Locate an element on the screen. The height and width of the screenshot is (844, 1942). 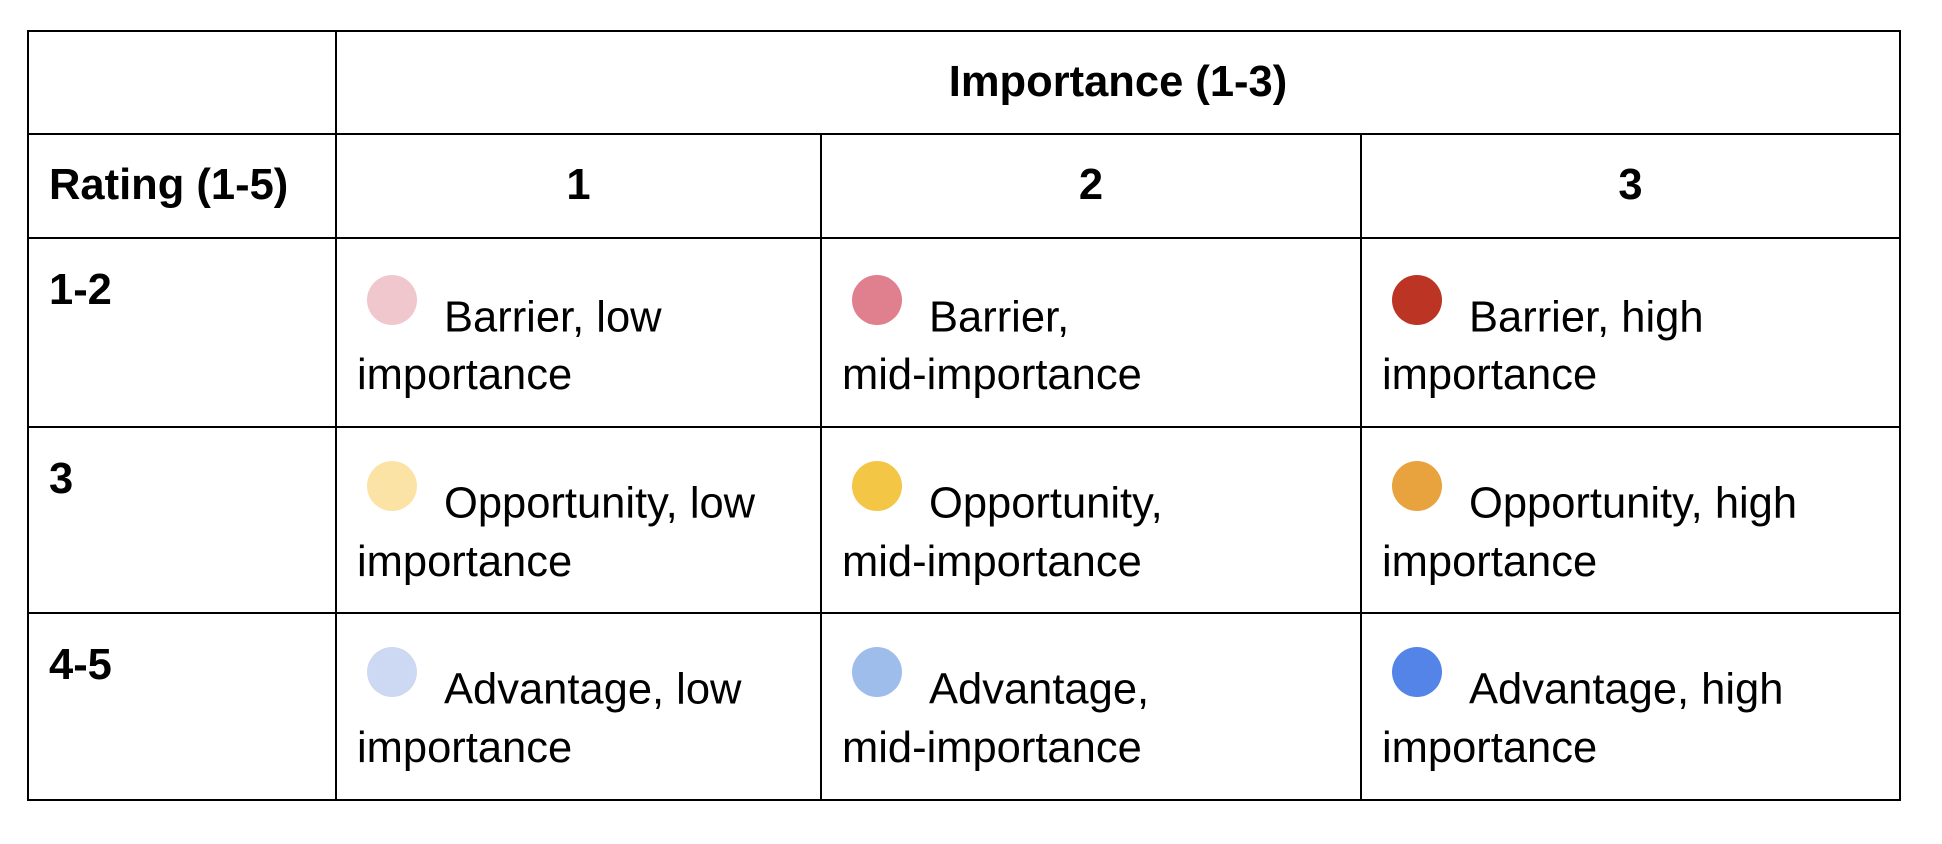
cell-barrier-high: Barrier, high importance is located at coordinates (1630, 332).